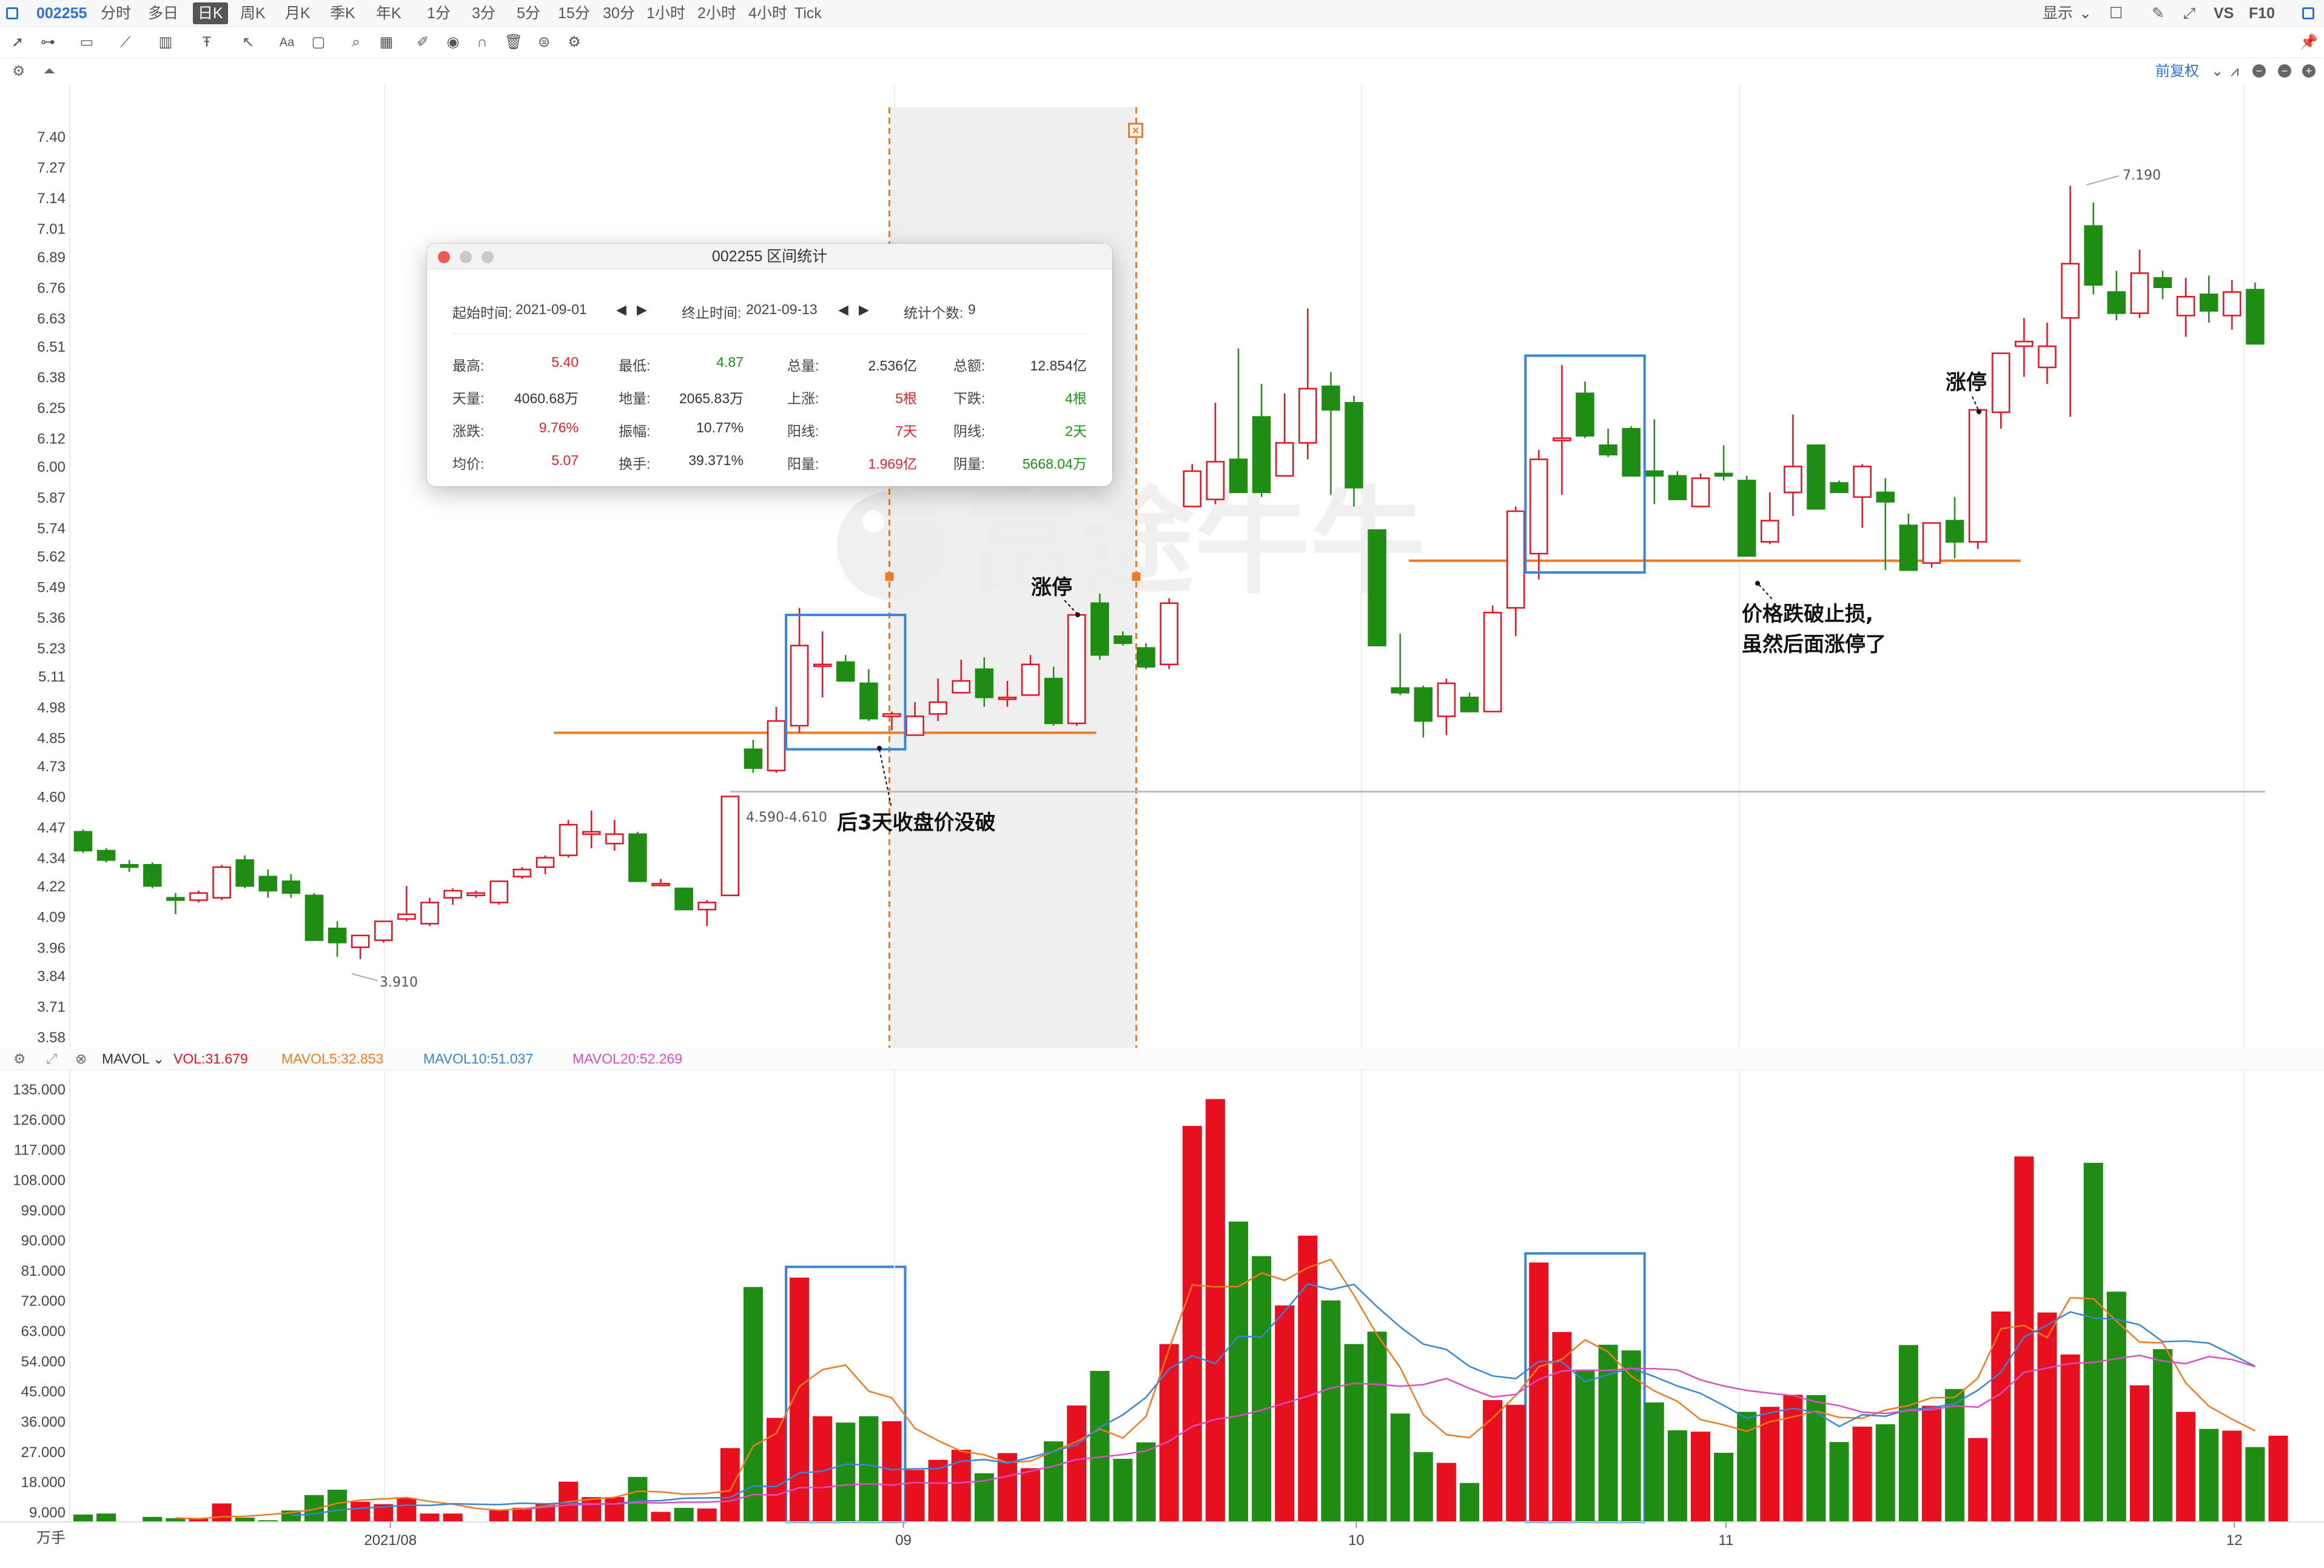  What do you see at coordinates (767, 14) in the screenshot?
I see `period-tab: 4小时` at bounding box center [767, 14].